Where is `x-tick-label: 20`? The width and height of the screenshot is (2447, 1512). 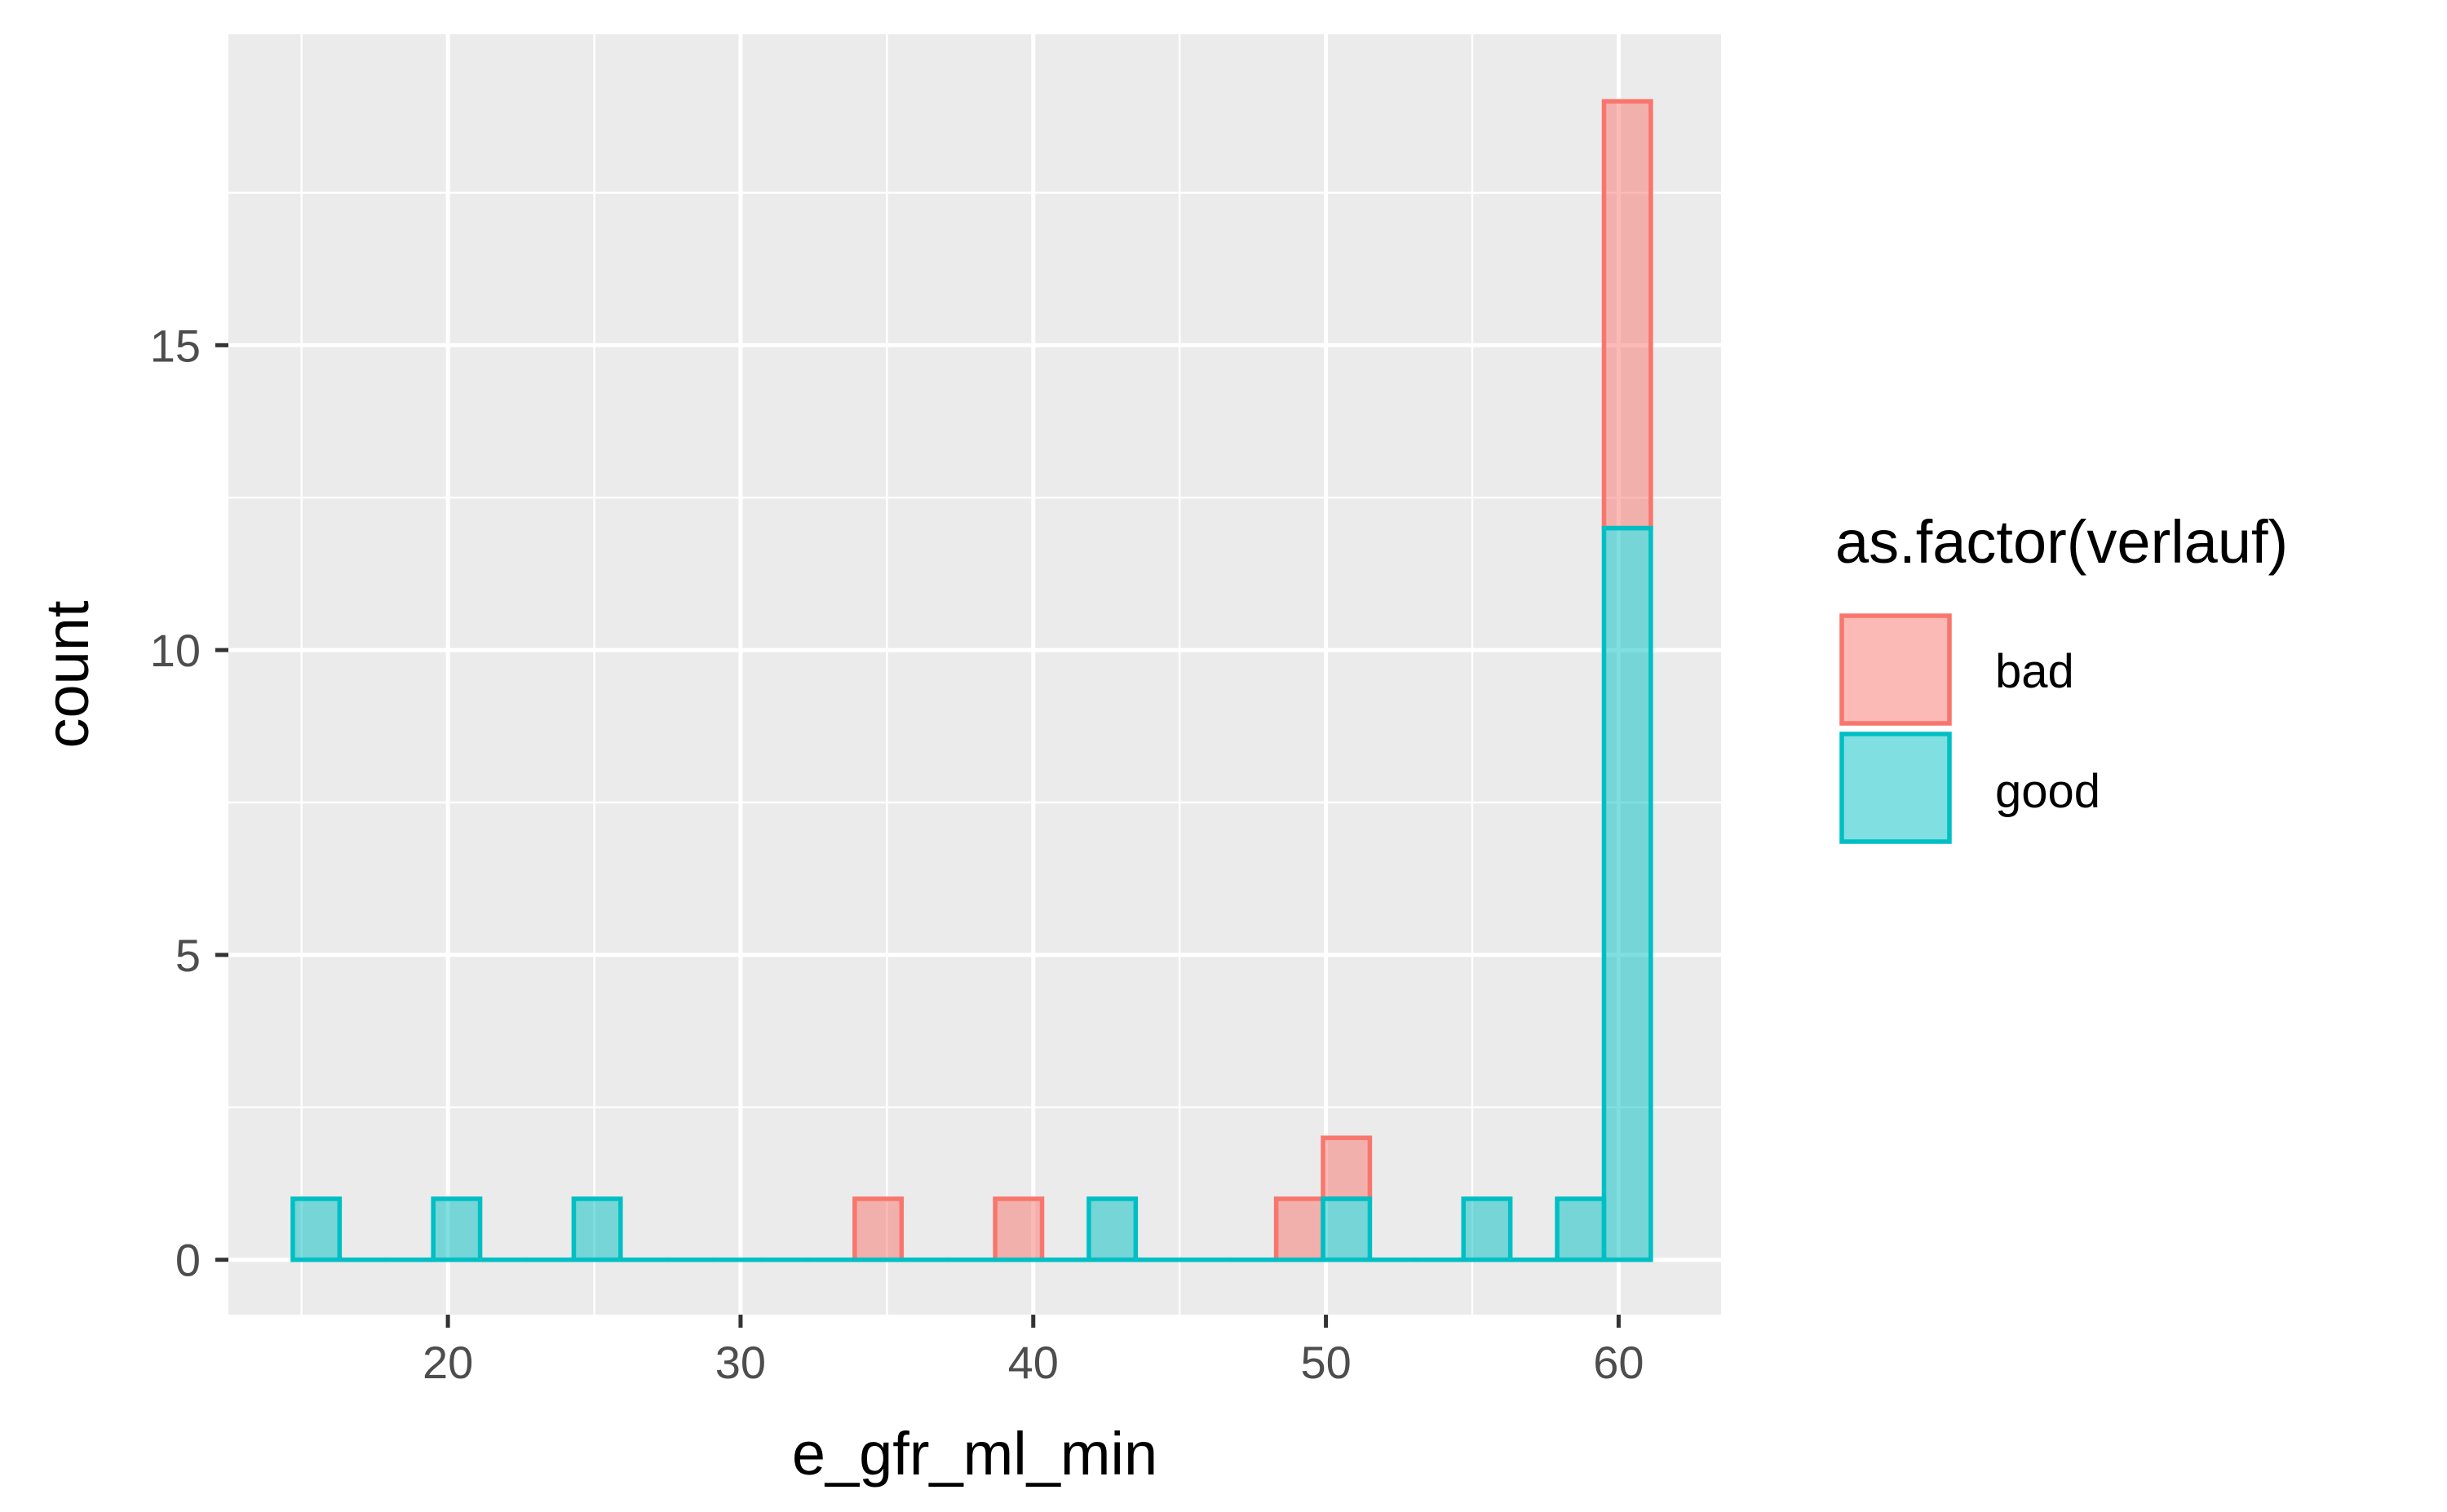 x-tick-label: 20 is located at coordinates (448, 1362).